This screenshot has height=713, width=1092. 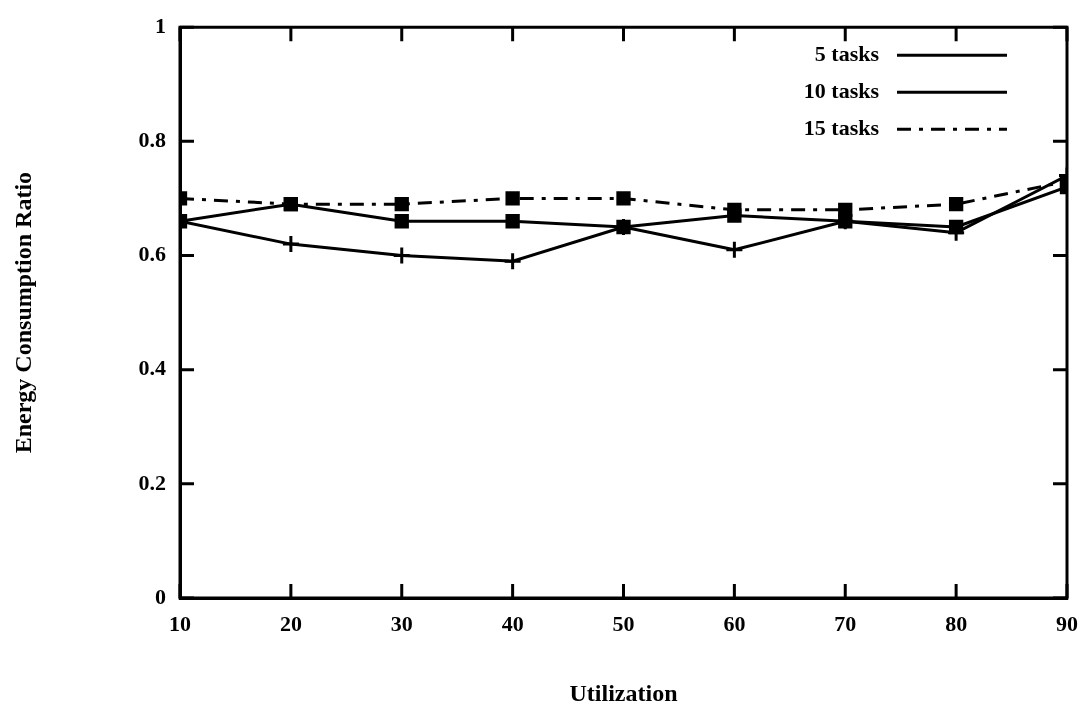 What do you see at coordinates (152, 368) in the screenshot?
I see `y-tick-label: 0.4` at bounding box center [152, 368].